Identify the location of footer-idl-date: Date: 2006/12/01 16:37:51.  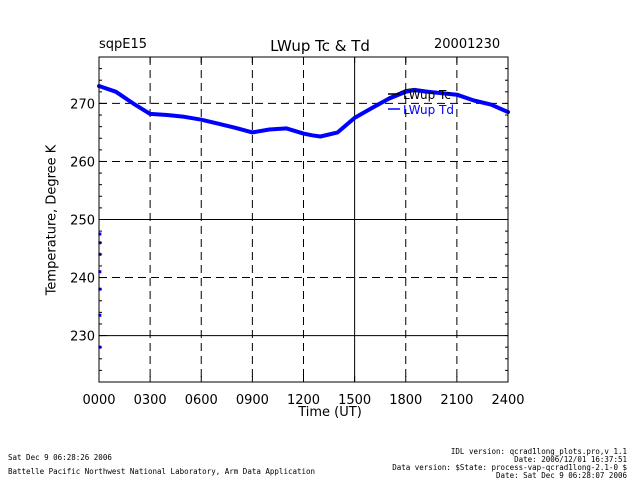
(570, 459).